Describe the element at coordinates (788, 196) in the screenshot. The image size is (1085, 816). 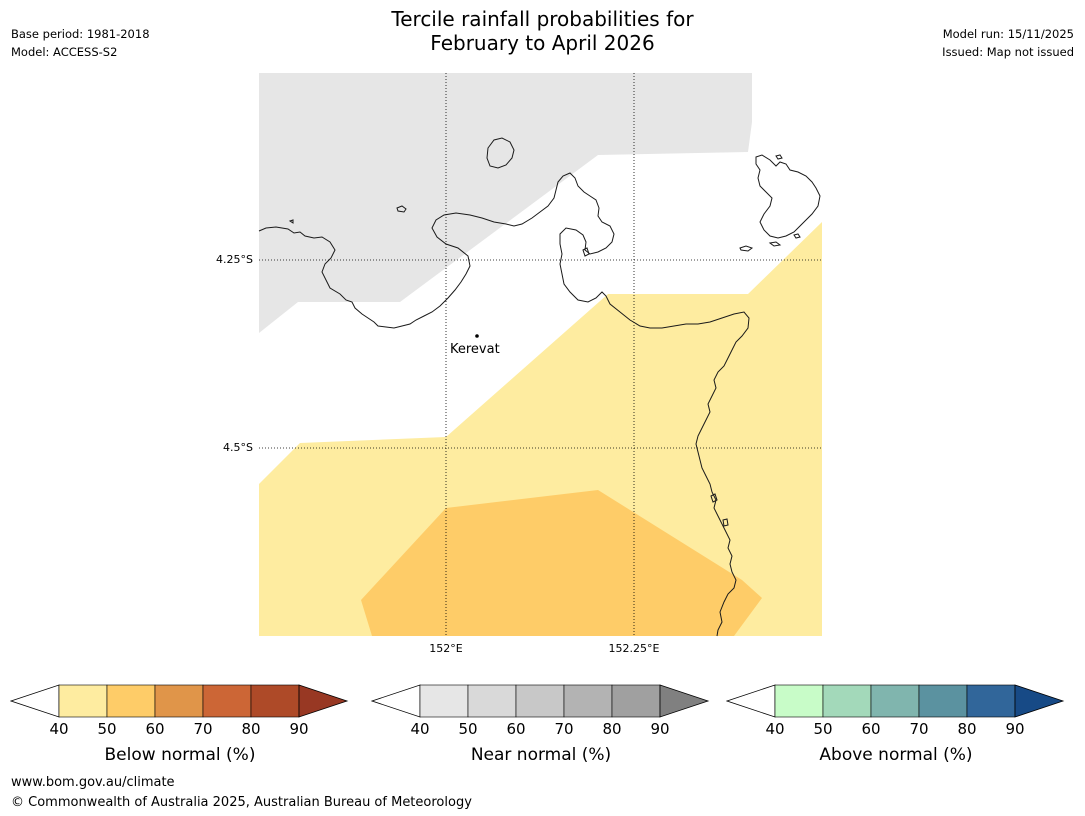
I see `duke-of-york-islands` at that location.